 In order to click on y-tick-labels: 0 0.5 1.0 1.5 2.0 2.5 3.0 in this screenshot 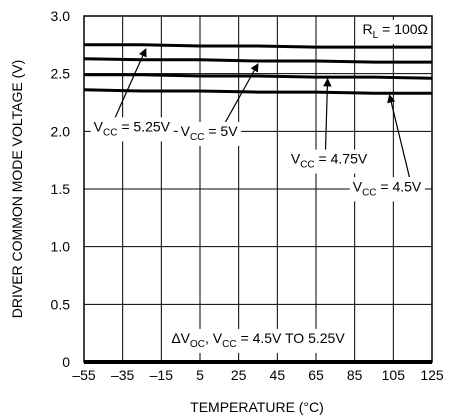, I will do `click(61, 189)`.